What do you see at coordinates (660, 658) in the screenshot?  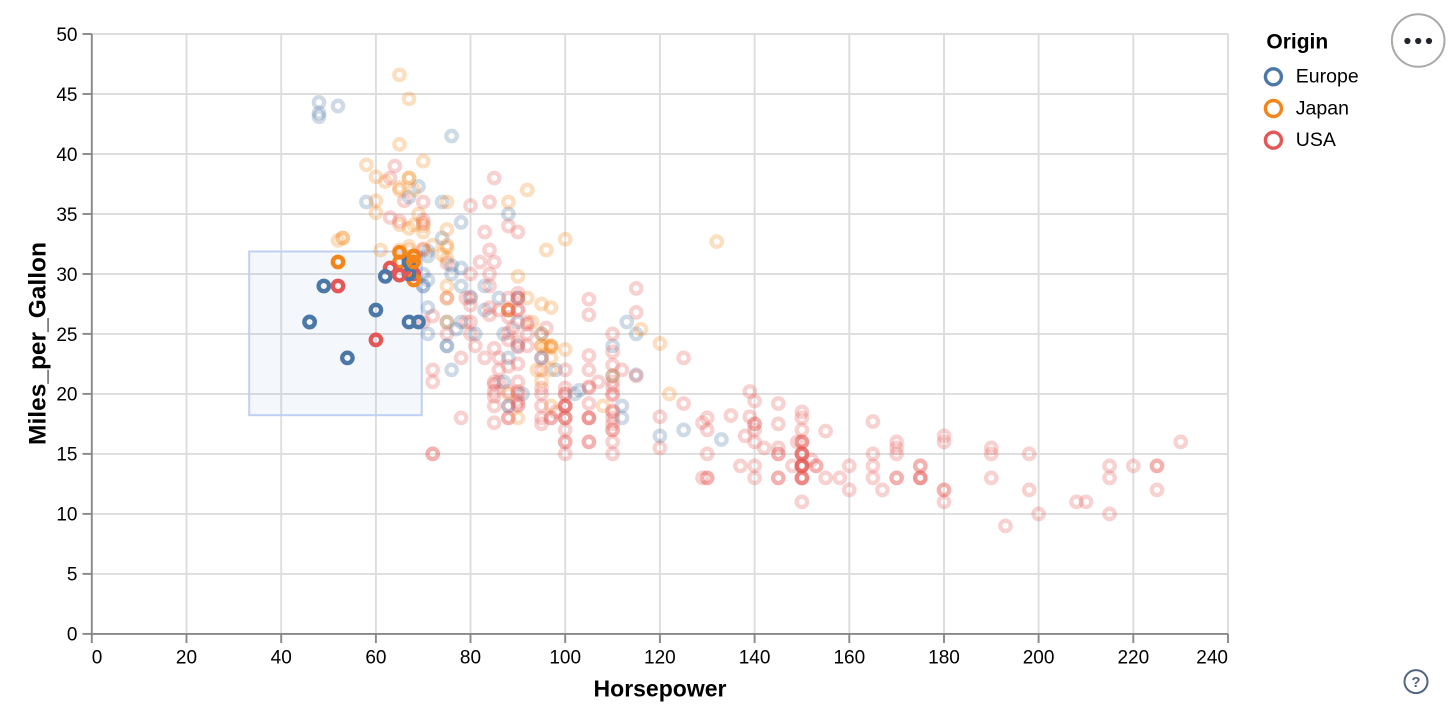 I see `svg-text: 120` at bounding box center [660, 658].